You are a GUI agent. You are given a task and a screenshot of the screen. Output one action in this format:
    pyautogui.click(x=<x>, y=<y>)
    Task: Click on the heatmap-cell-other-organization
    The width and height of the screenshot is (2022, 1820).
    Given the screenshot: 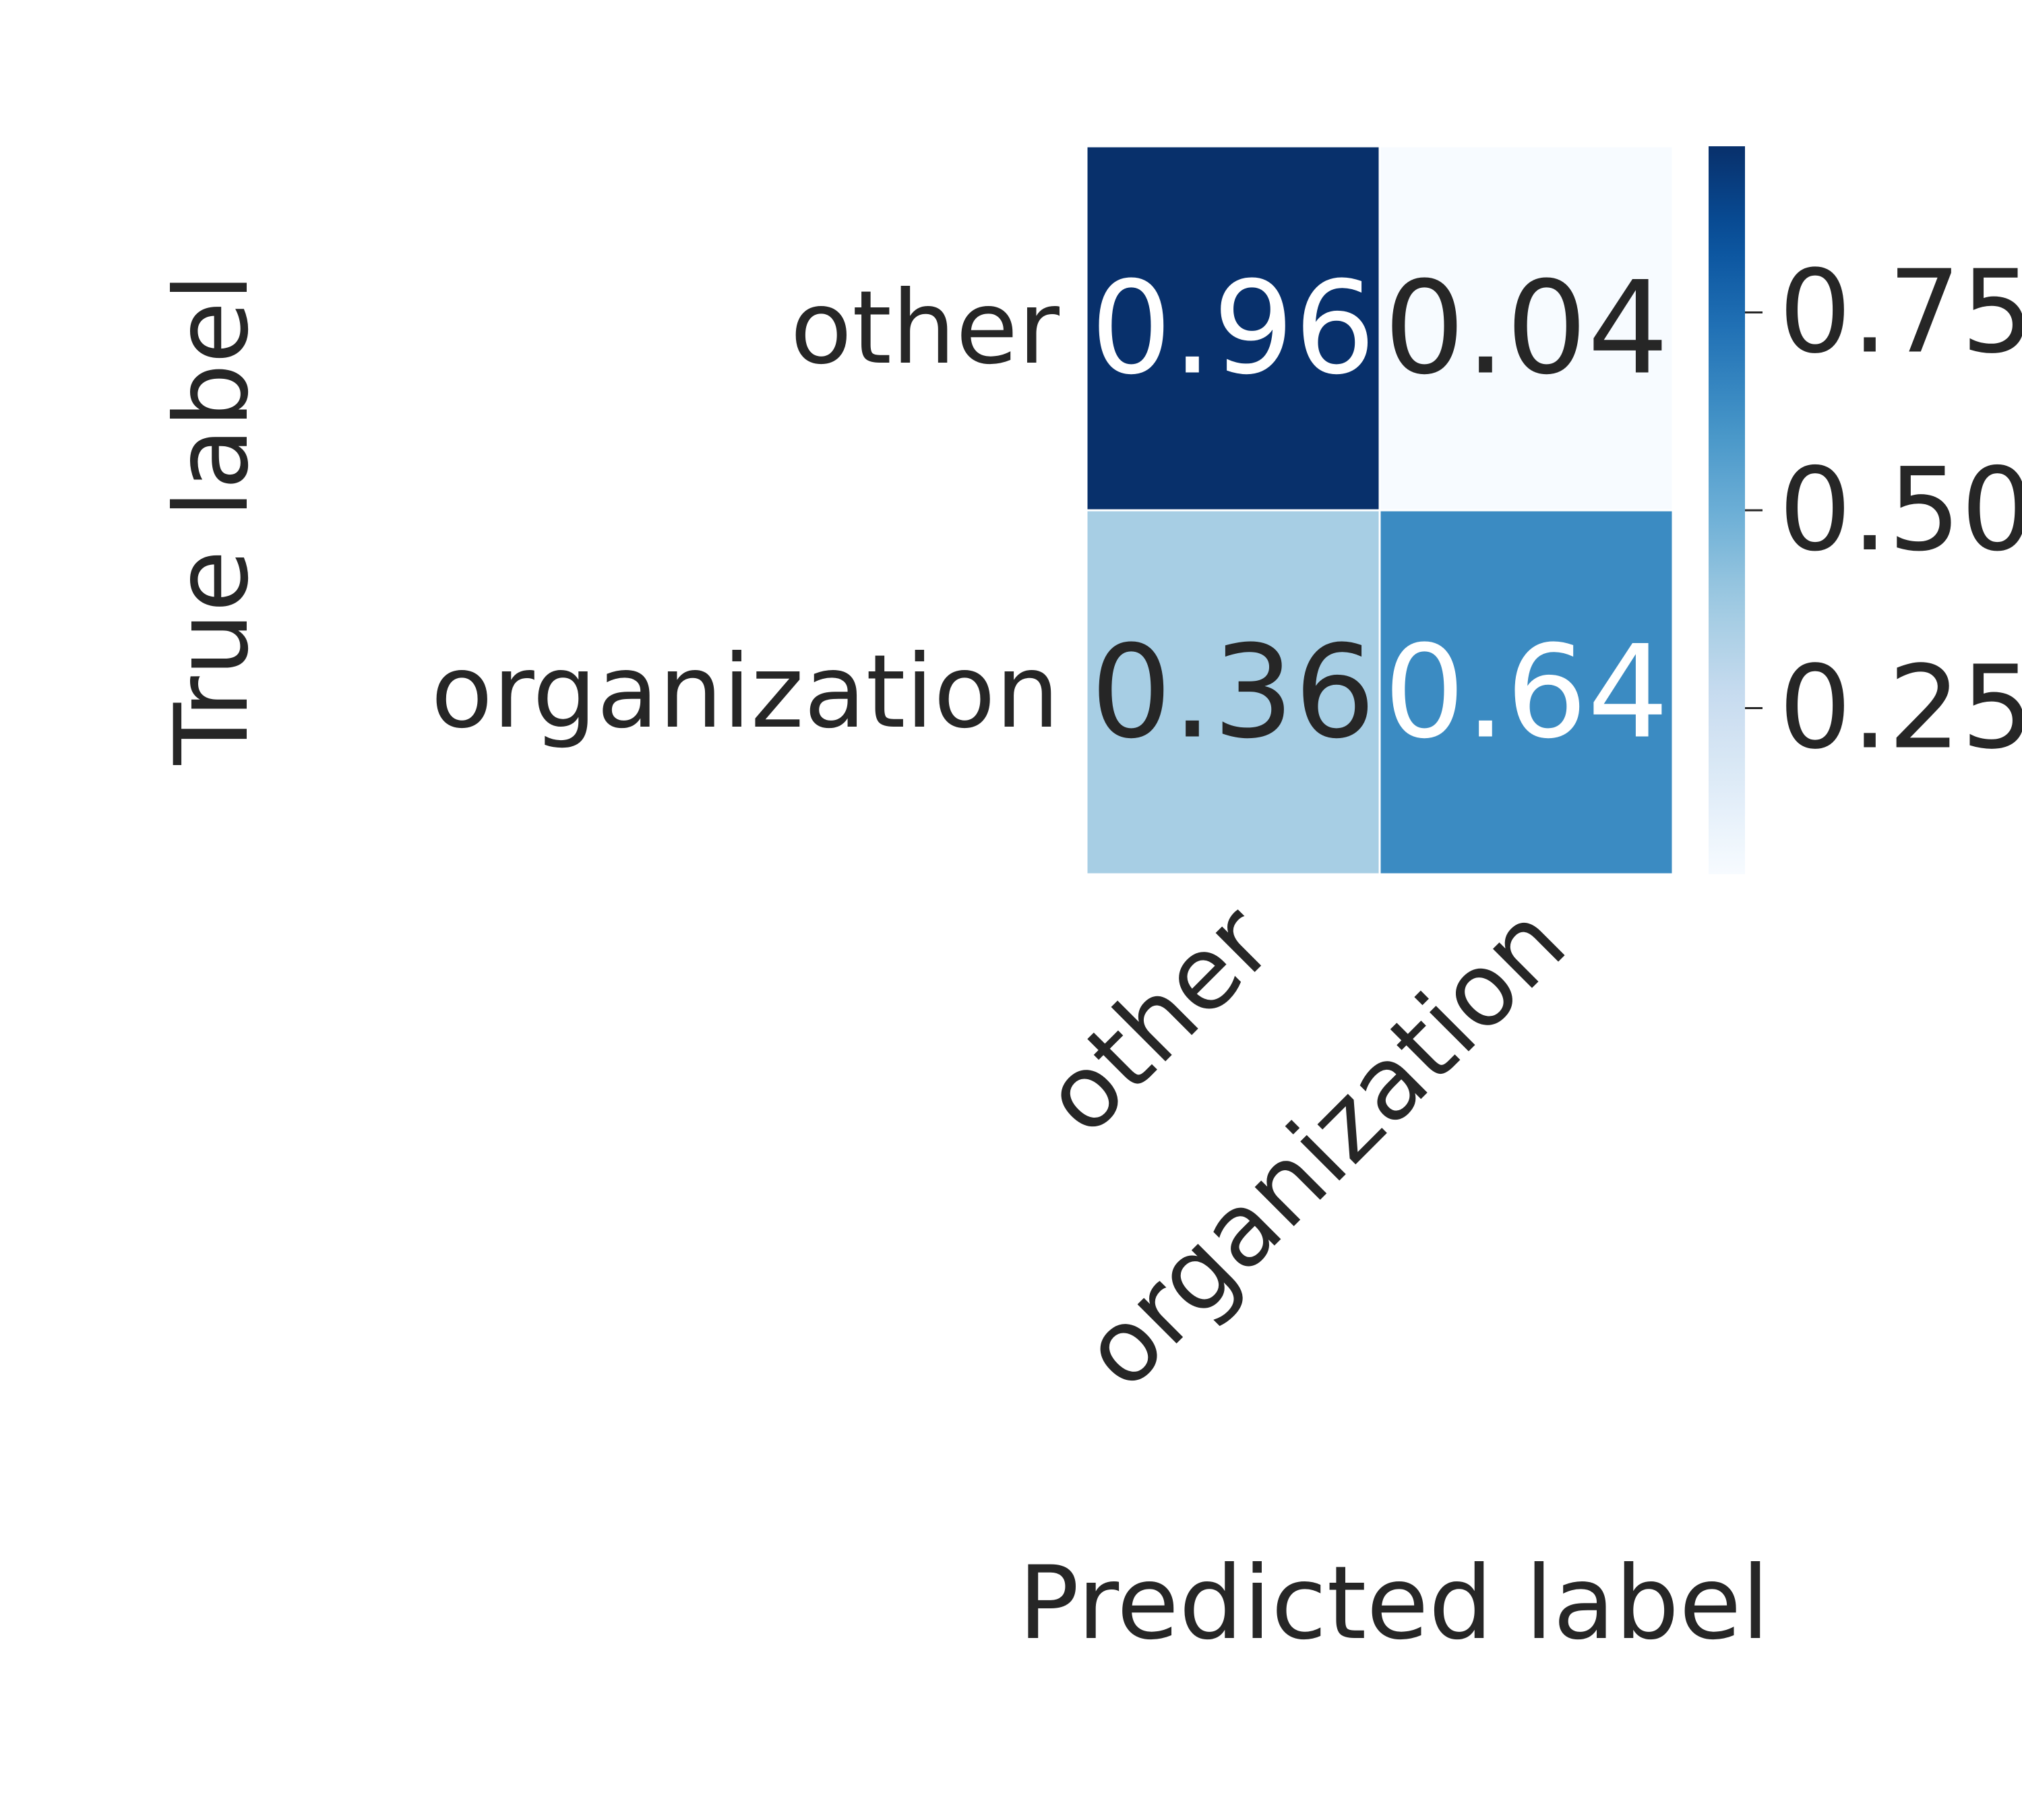 What is the action you would take?
    pyautogui.click(x=1526, y=328)
    